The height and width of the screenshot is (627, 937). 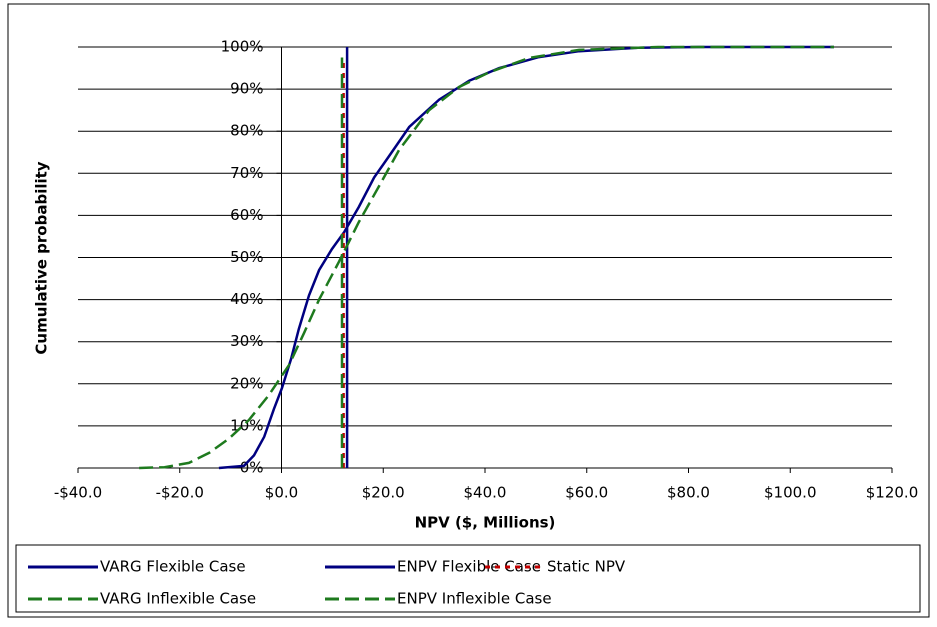 What do you see at coordinates (246, 383) in the screenshot?
I see `y-tick-label: 20%` at bounding box center [246, 383].